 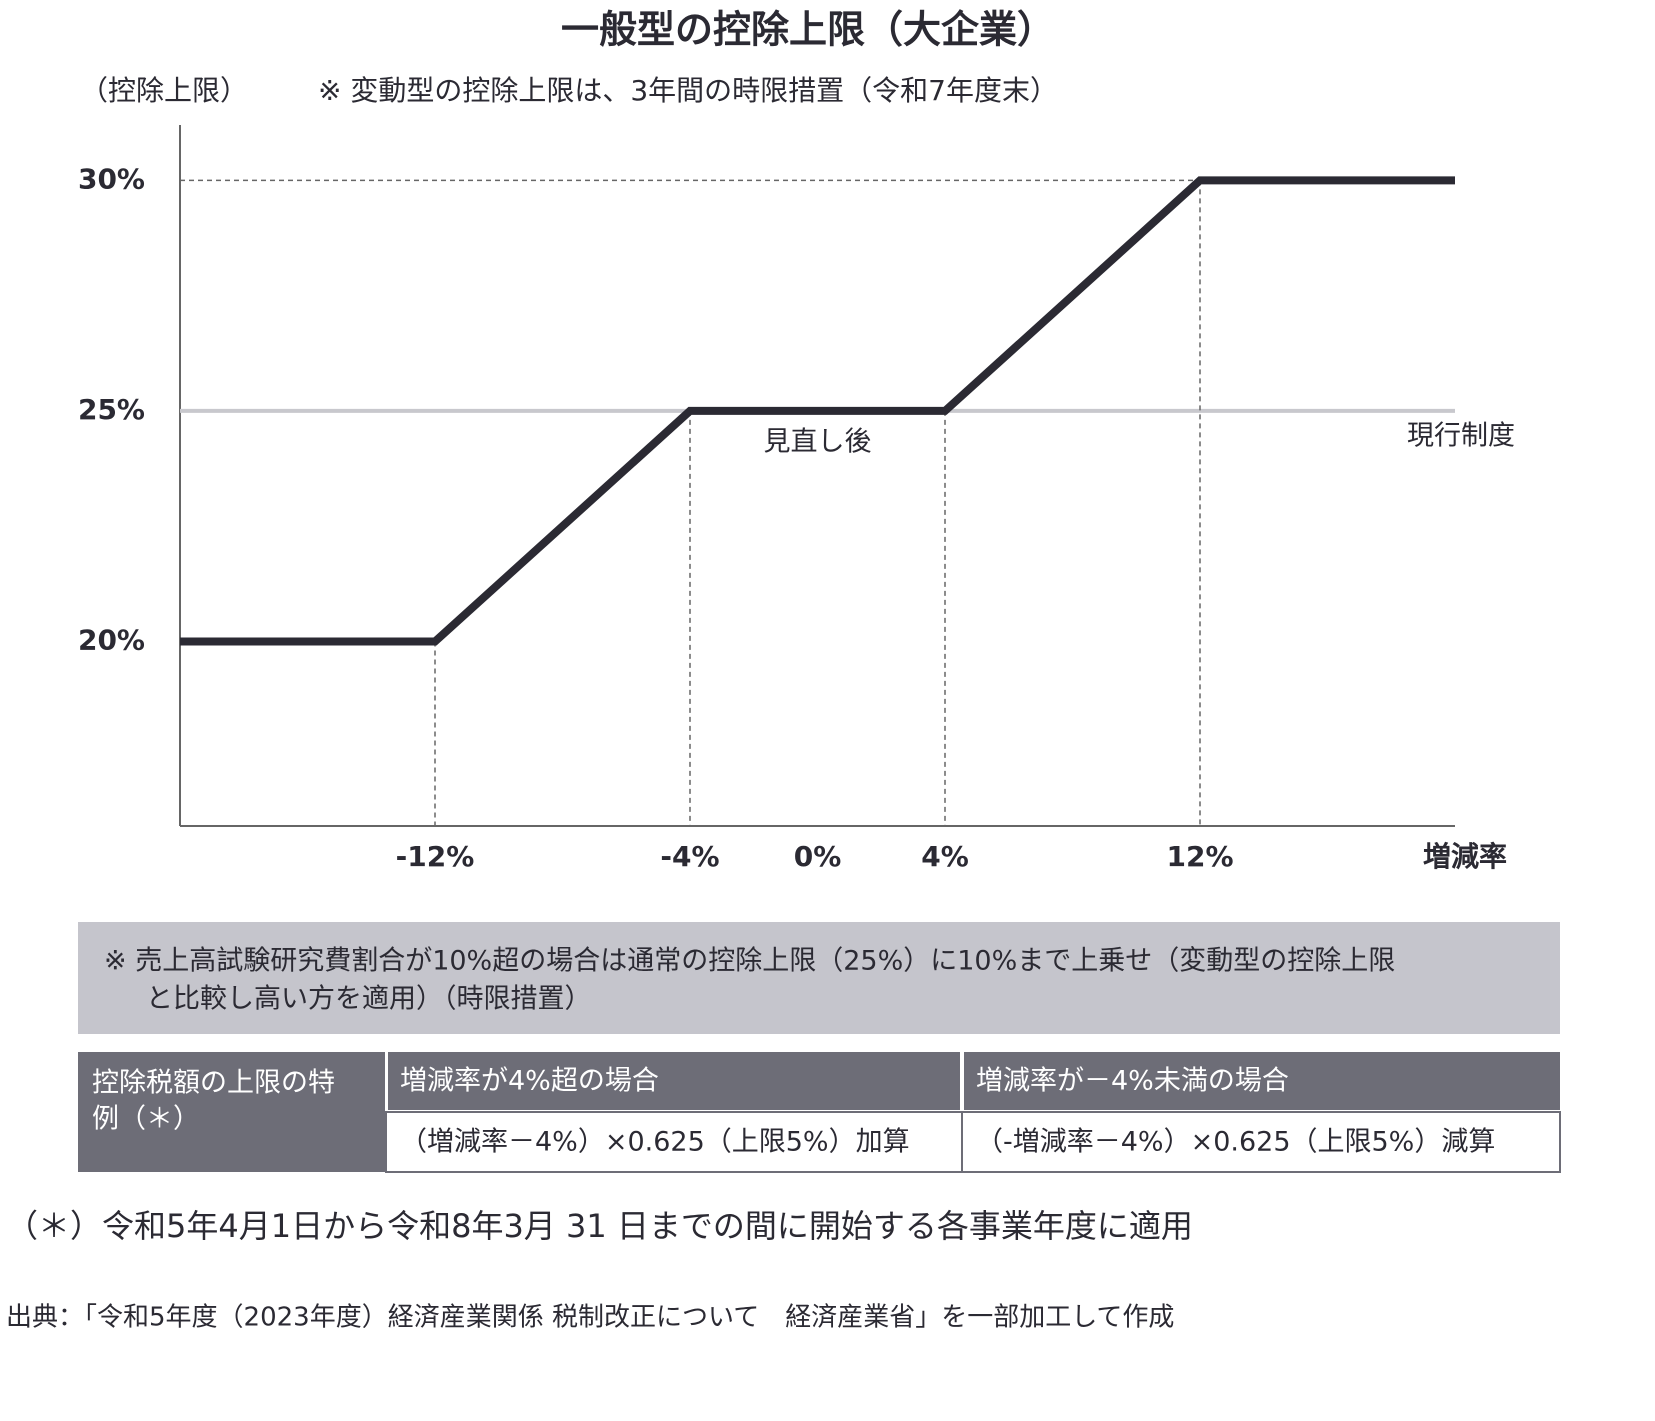 What do you see at coordinates (808, 30) in the screenshot?
I see `chart-title: 一般型の控除上限（大企業）` at bounding box center [808, 30].